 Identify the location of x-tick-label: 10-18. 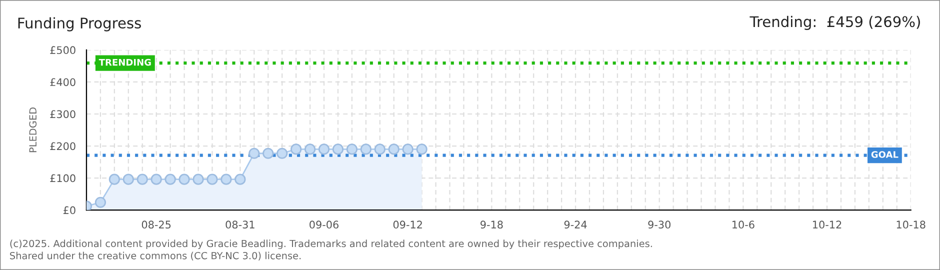
(911, 224).